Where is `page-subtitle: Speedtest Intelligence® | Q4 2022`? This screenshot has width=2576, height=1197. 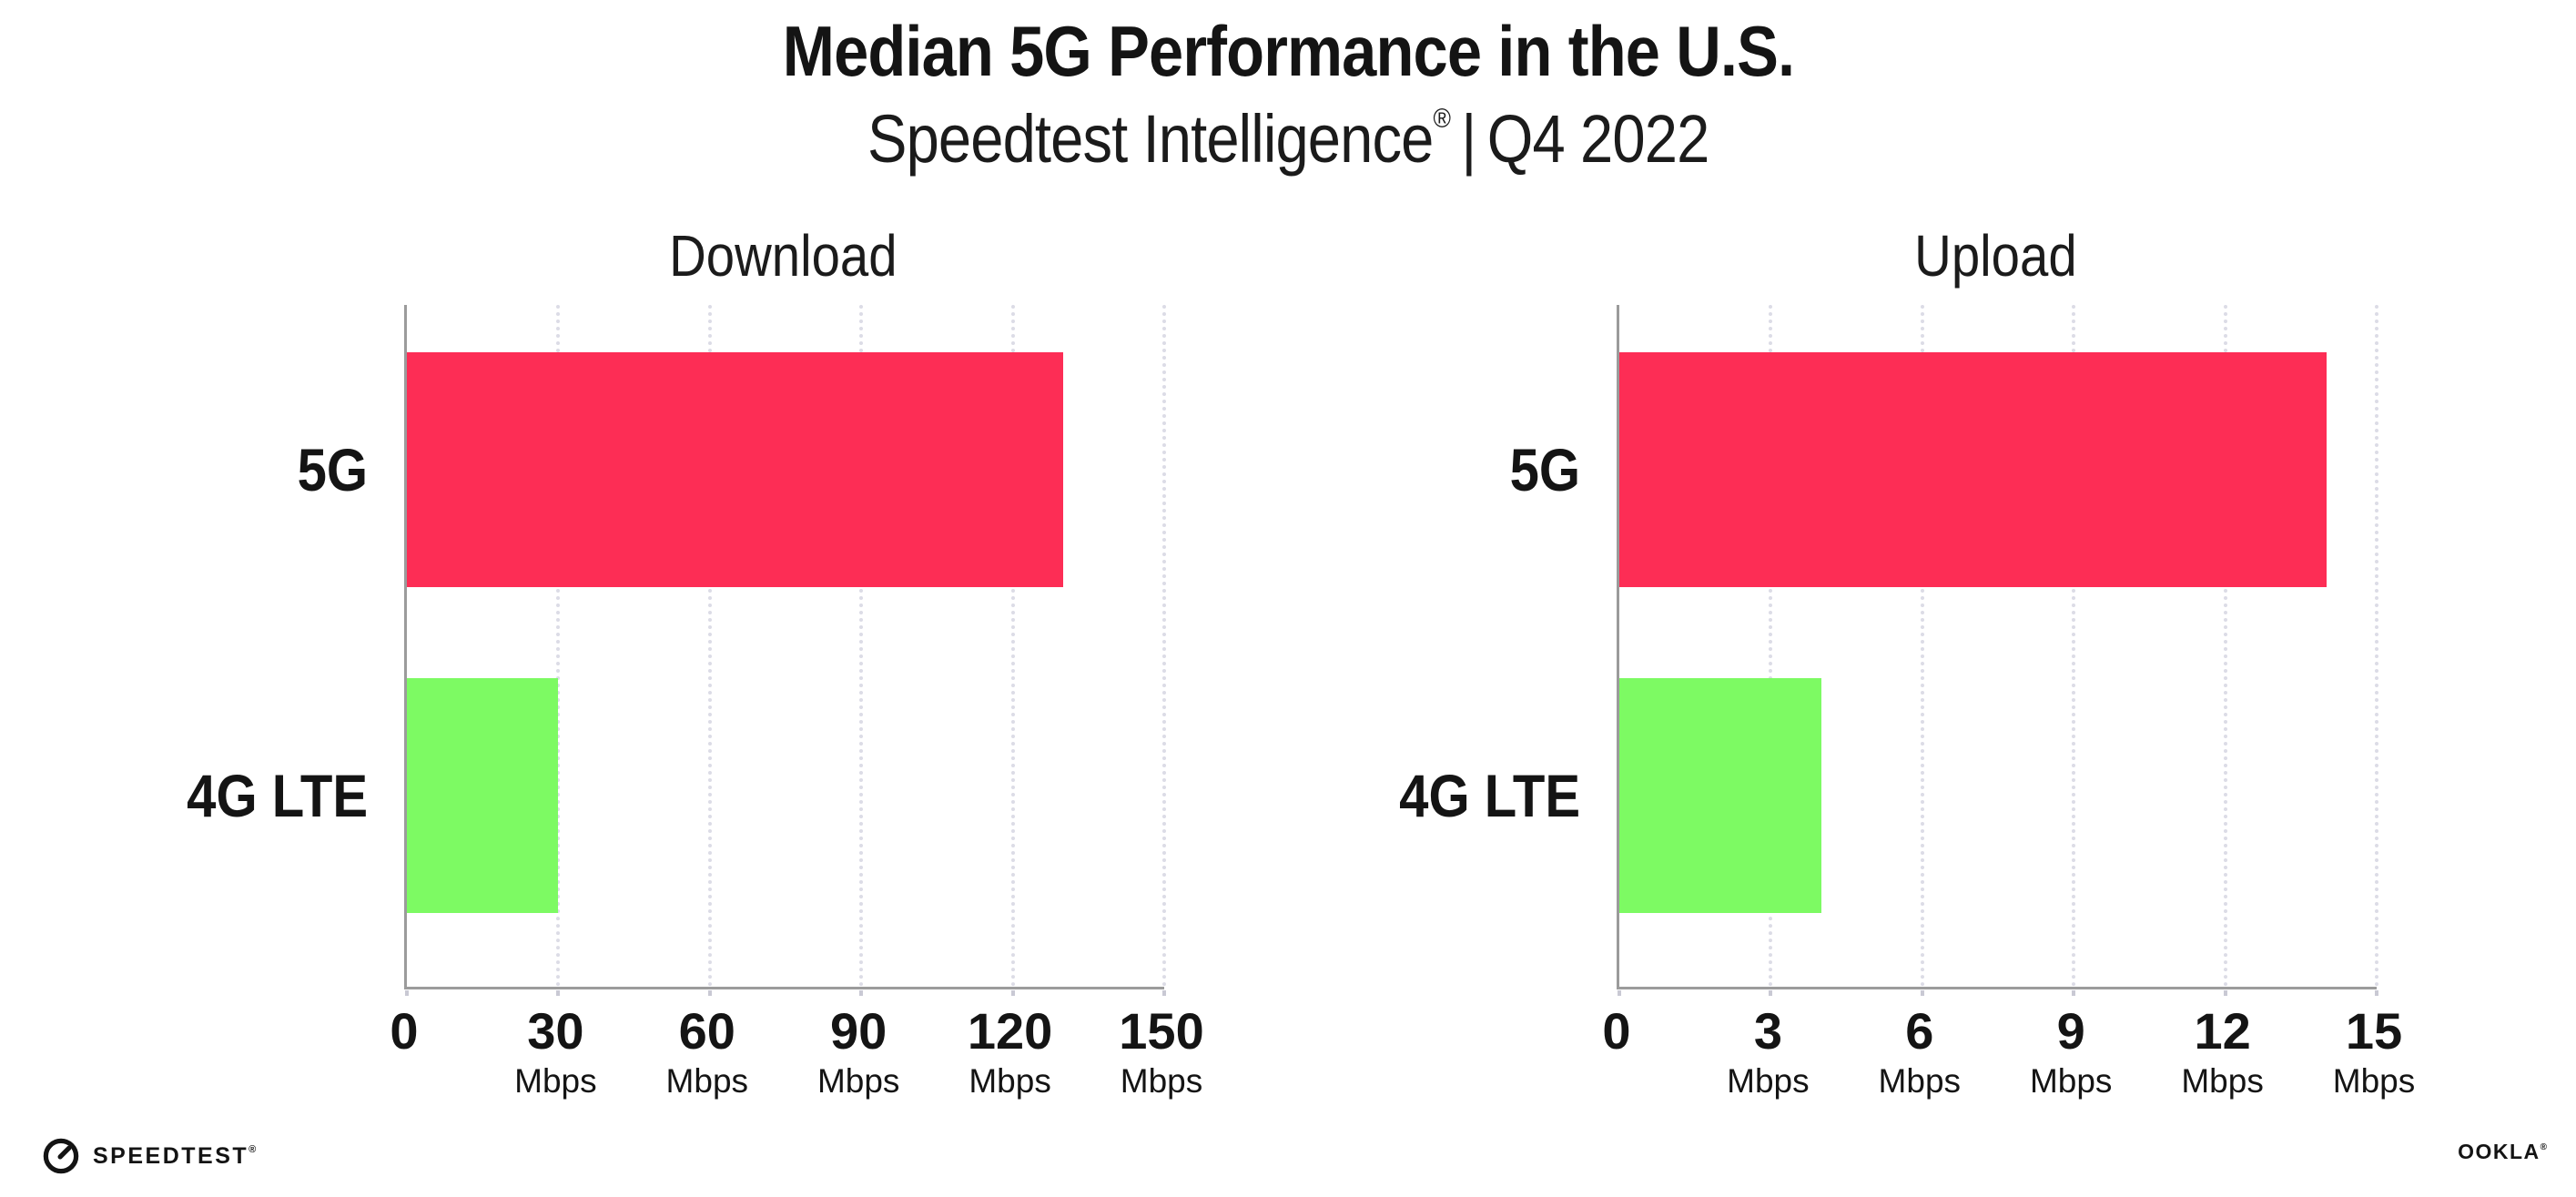
page-subtitle: Speedtest Intelligence® | Q4 2022 is located at coordinates (1288, 138).